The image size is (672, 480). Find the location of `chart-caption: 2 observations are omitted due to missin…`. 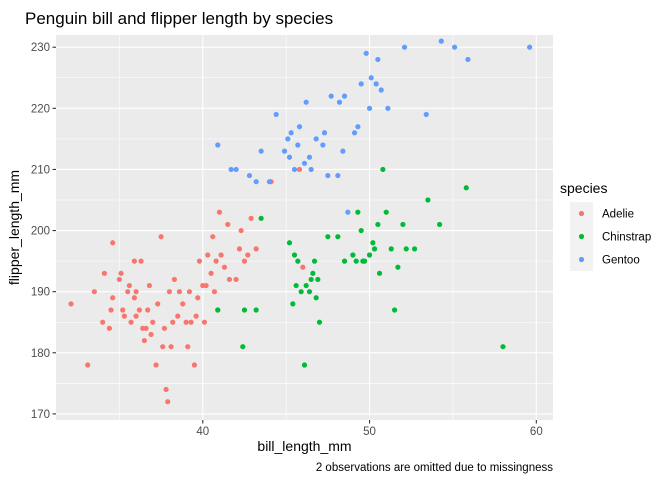

chart-caption: 2 observations are omitted due to missin… is located at coordinates (434, 468).